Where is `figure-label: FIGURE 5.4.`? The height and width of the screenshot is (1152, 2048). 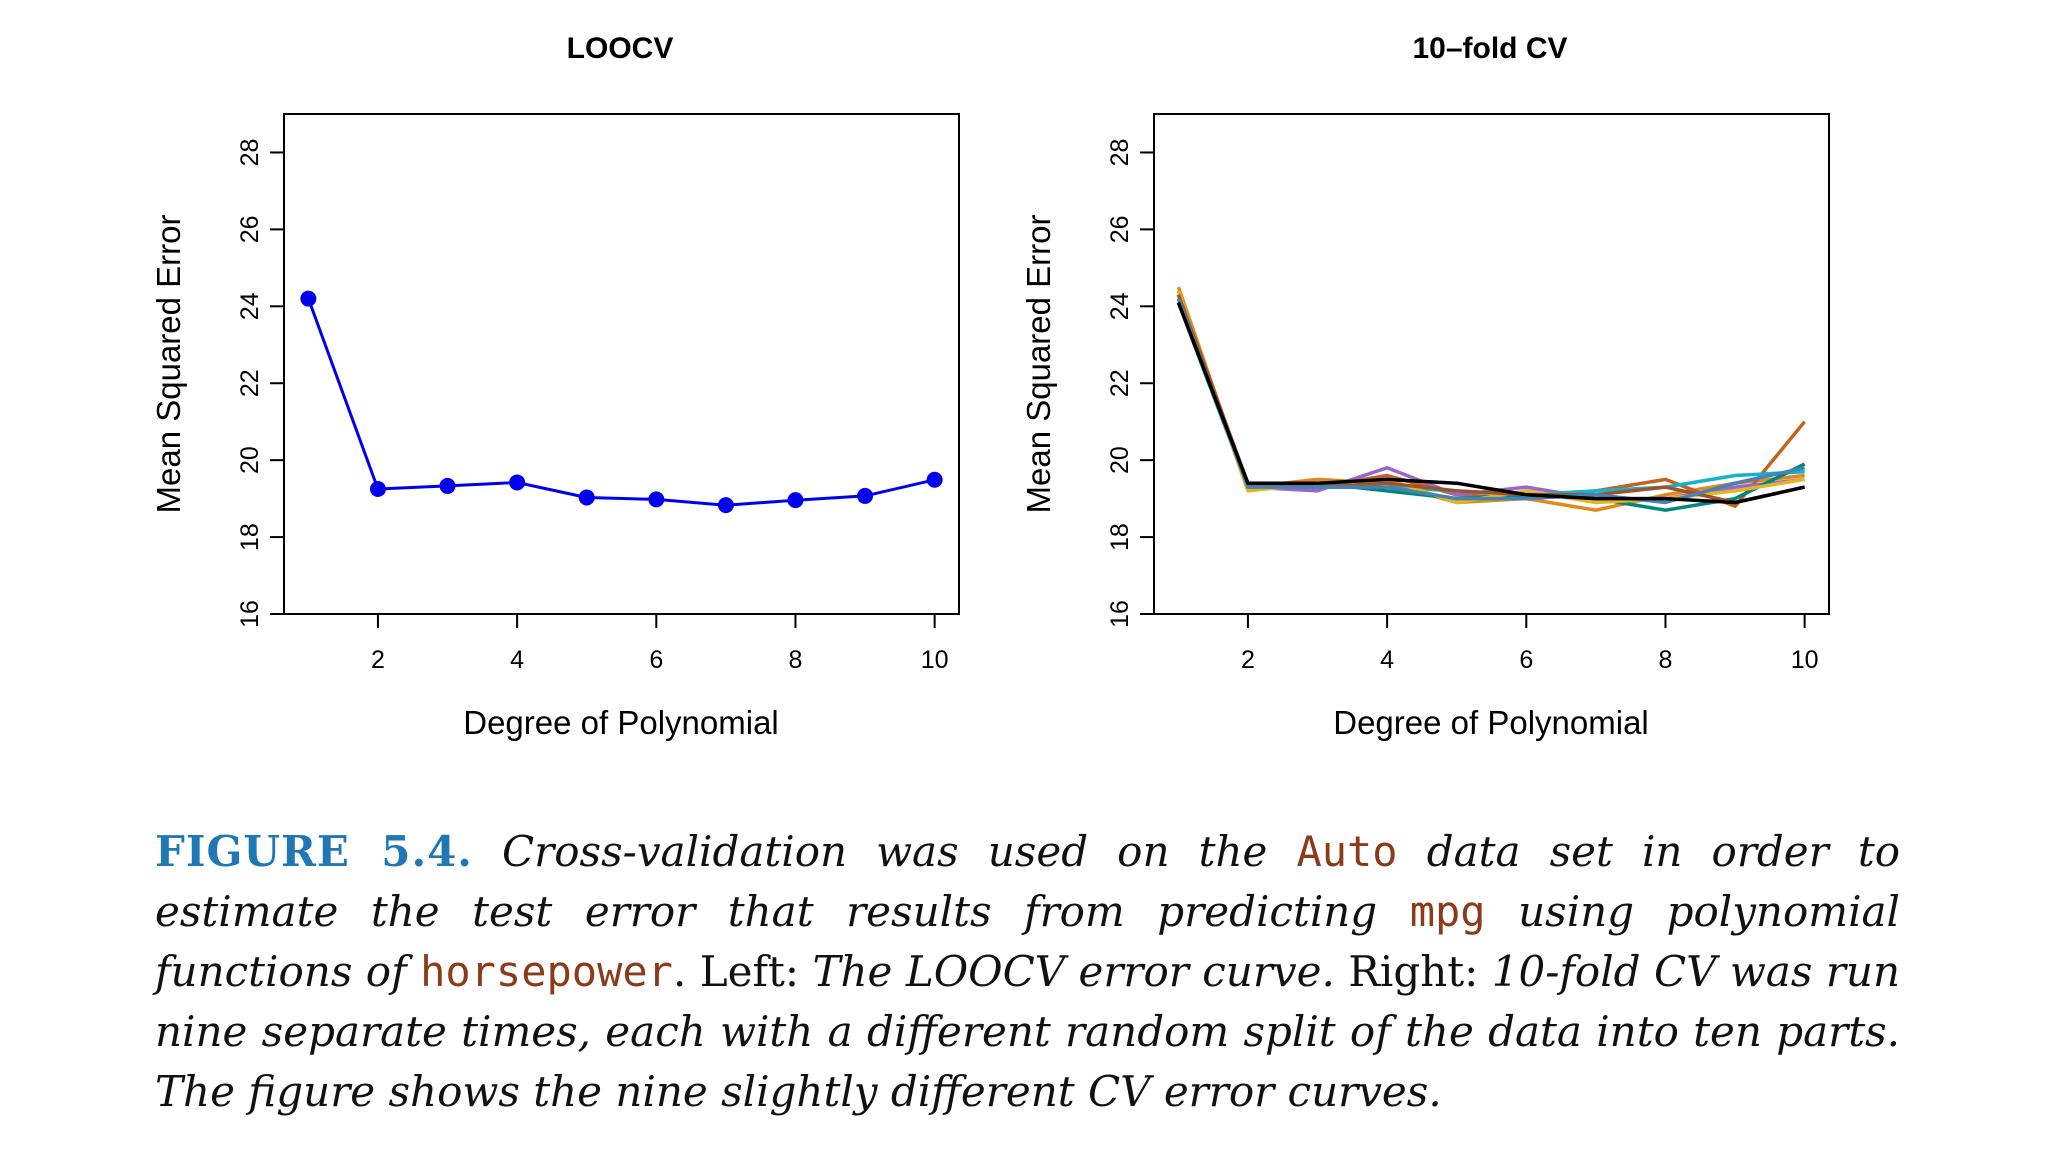
figure-label: FIGURE 5.4. is located at coordinates (314, 851).